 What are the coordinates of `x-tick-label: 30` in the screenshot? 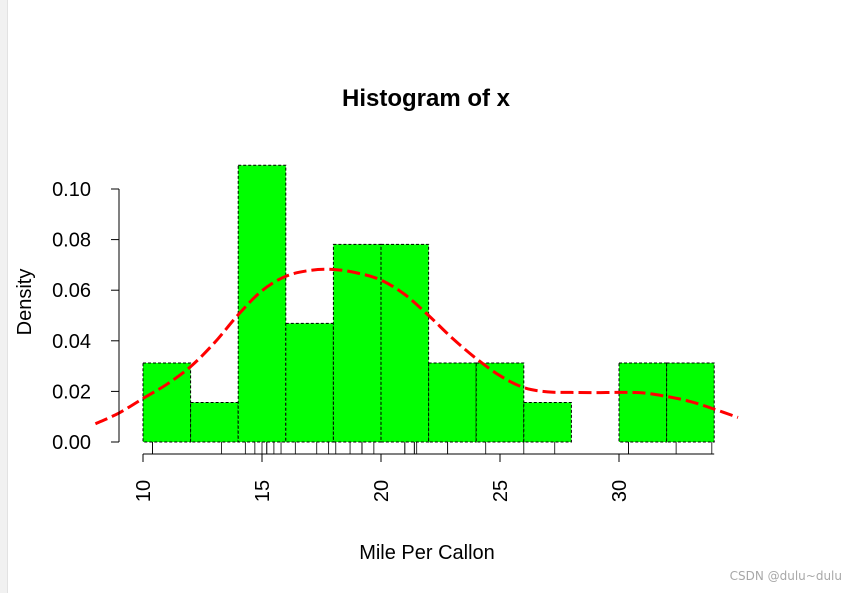 It's located at (620, 491).